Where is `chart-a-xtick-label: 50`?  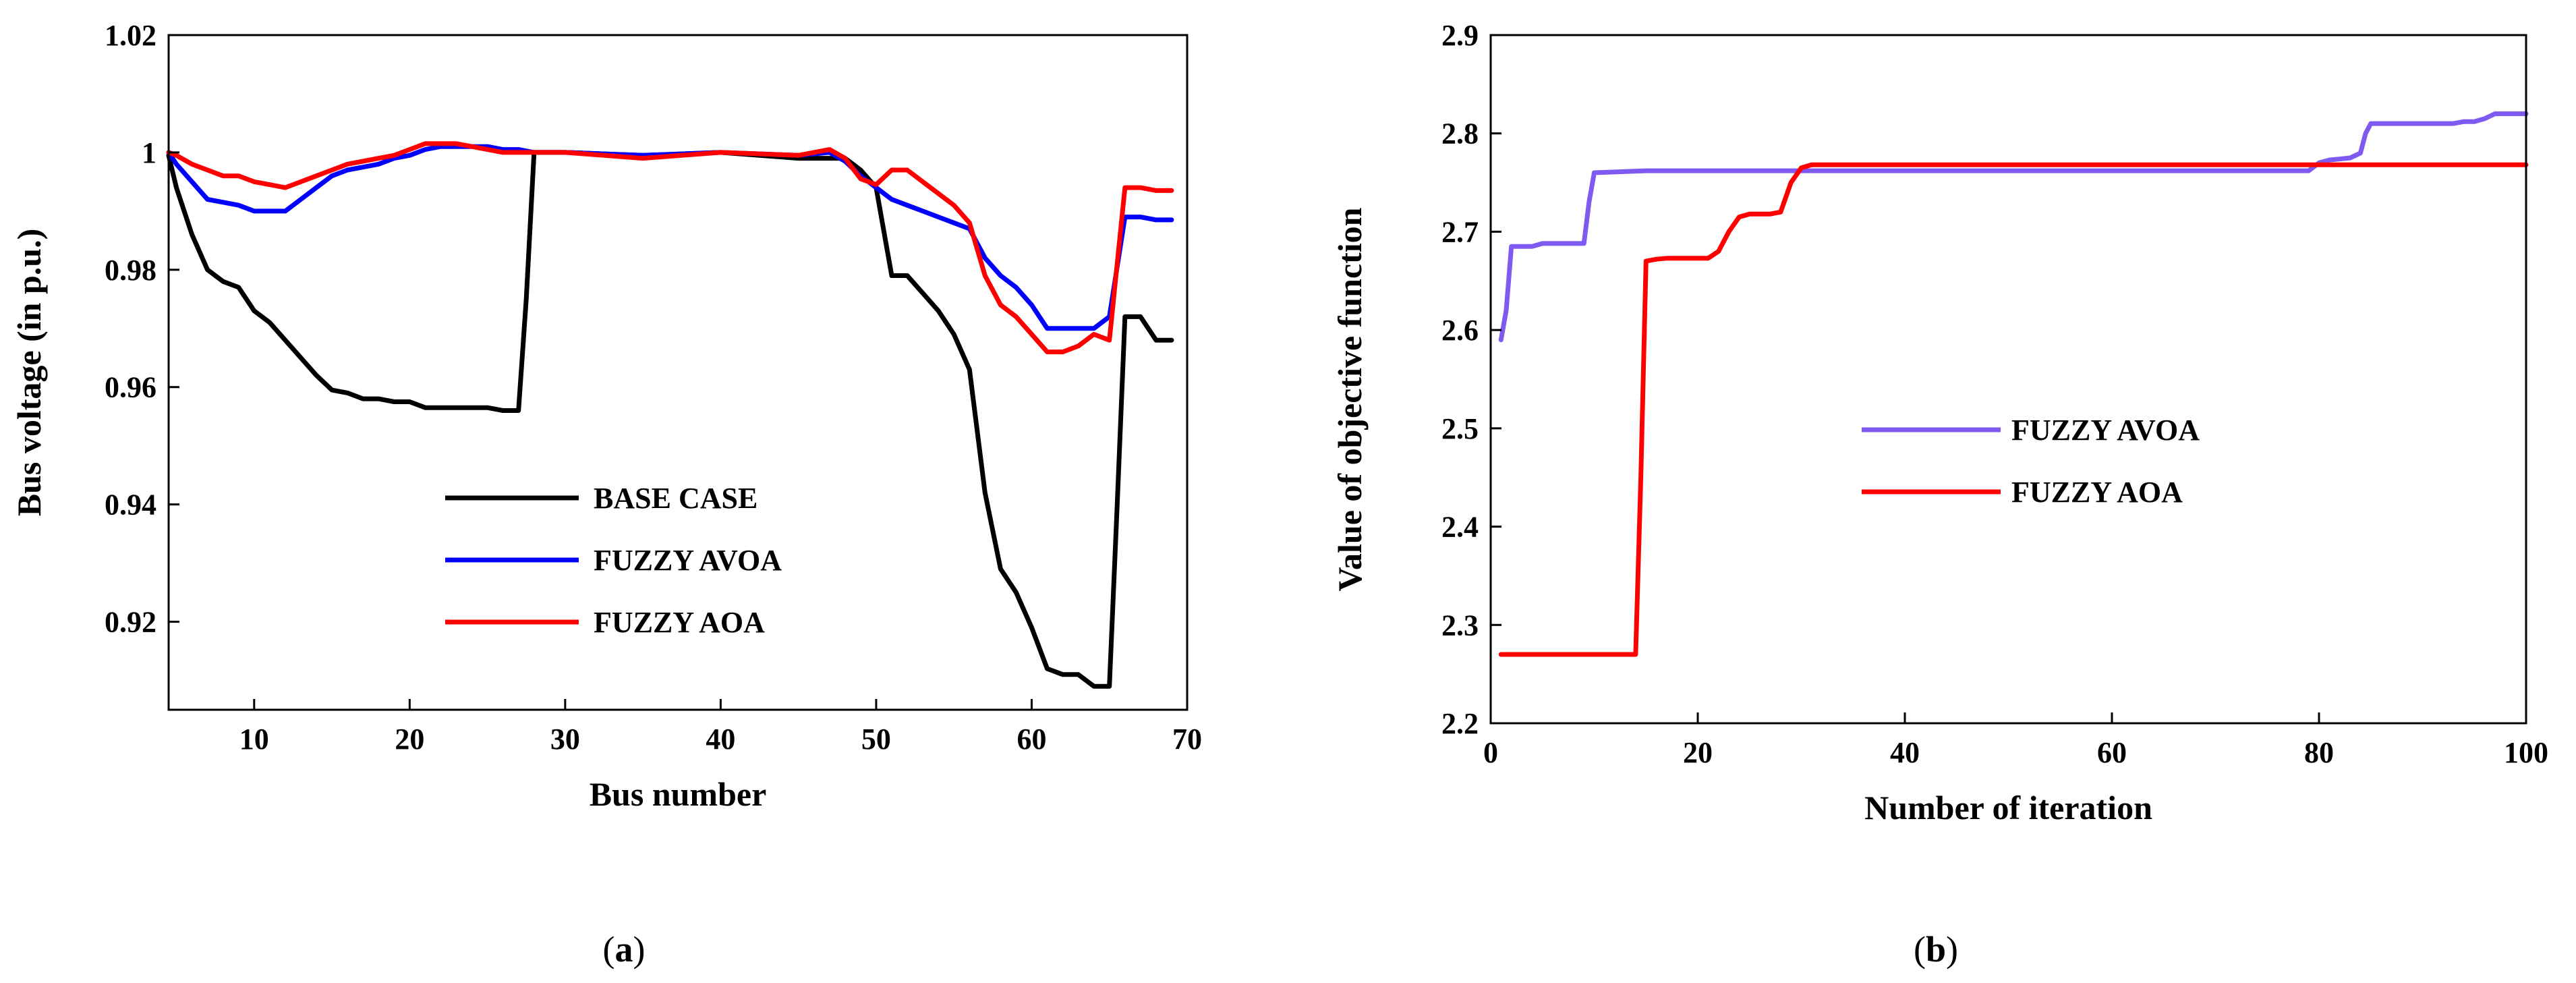
chart-a-xtick-label: 50 is located at coordinates (876, 740).